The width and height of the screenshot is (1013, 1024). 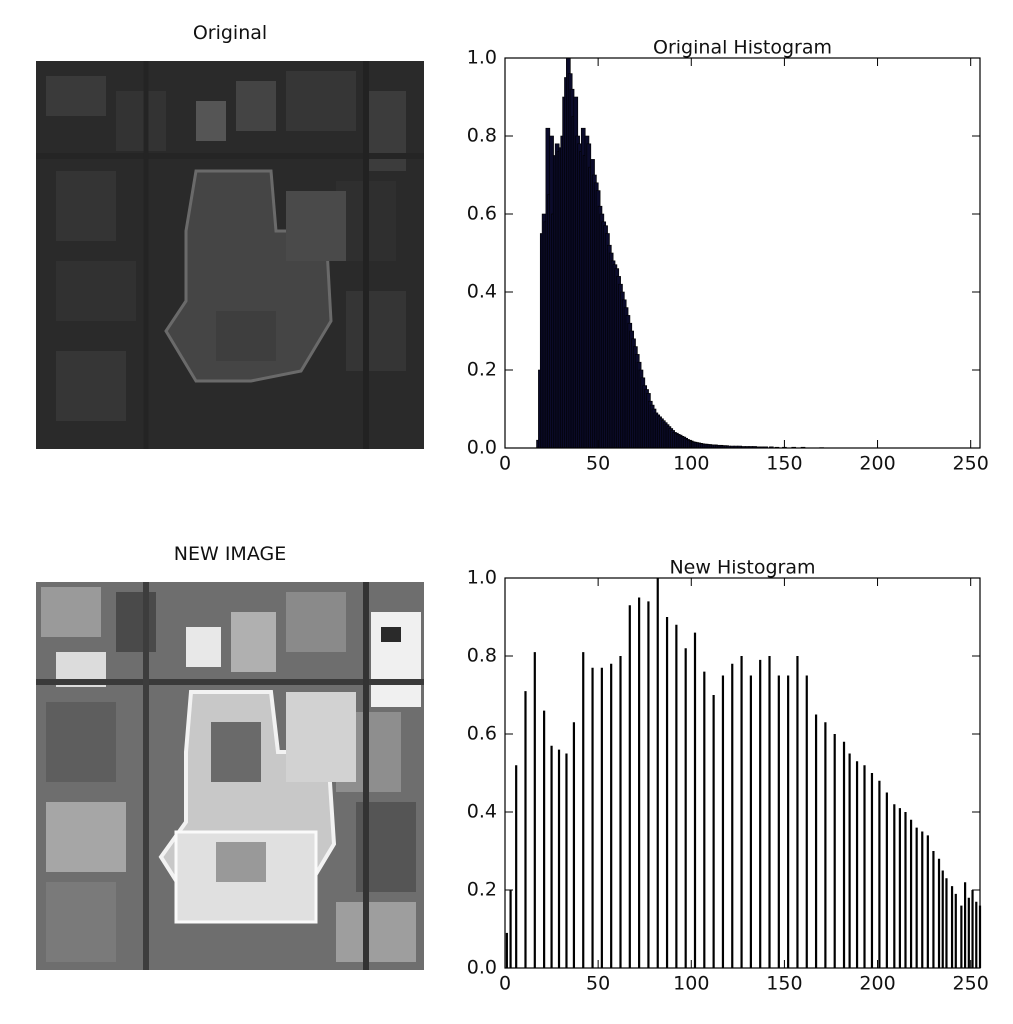 What do you see at coordinates (230, 255) in the screenshot?
I see `original-aerial-image` at bounding box center [230, 255].